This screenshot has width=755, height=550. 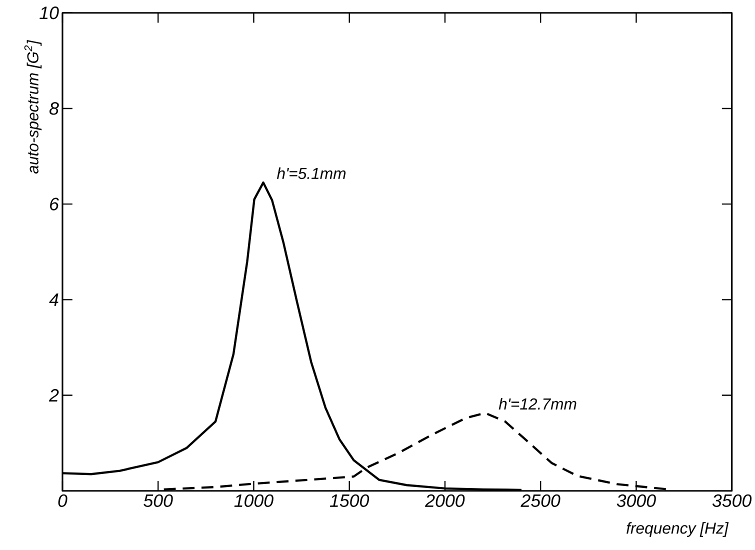 I want to click on x-tick-label: 0, so click(x=63, y=500).